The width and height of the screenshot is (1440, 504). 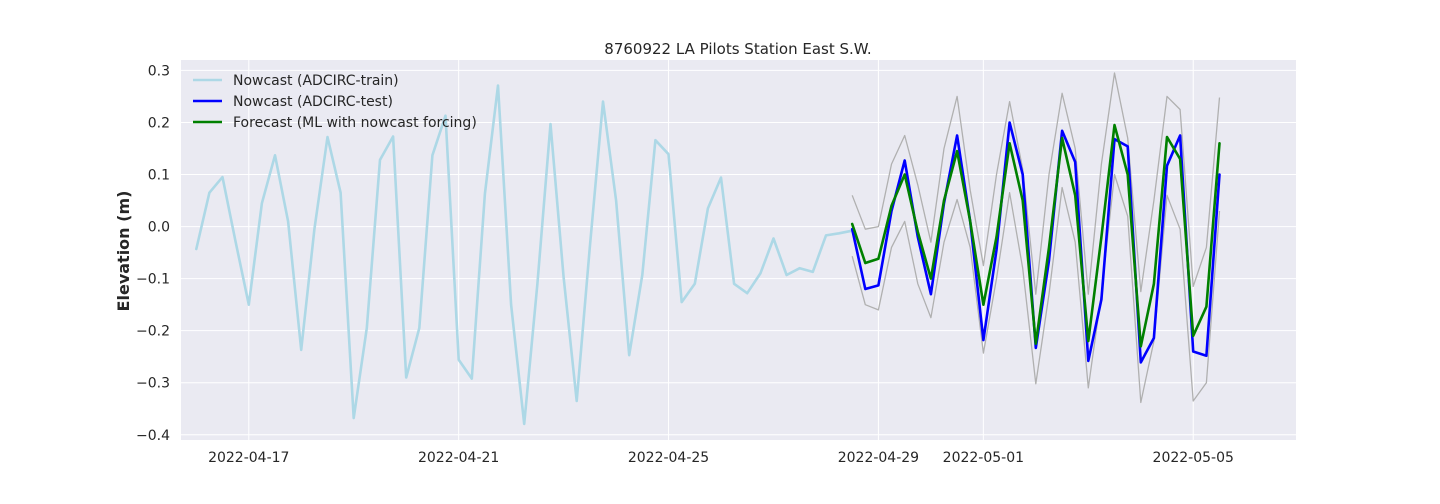 I want to click on x-tick-label: 2022-05-01, so click(x=983, y=458).